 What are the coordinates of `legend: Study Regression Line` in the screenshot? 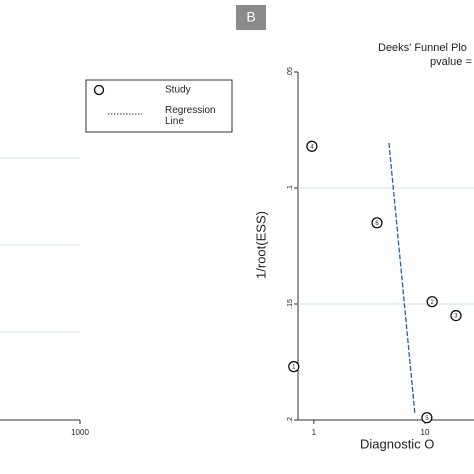 It's located at (159, 106).